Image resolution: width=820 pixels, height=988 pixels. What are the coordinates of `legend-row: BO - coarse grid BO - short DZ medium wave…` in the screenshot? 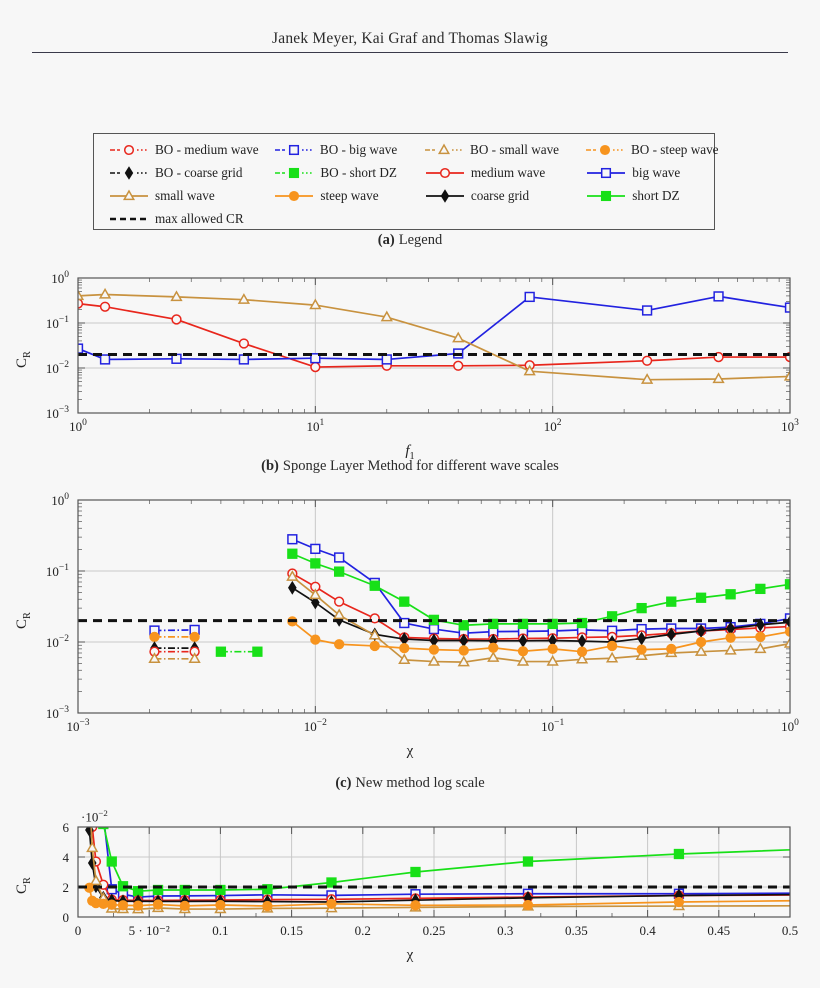 It's located at (404, 172).